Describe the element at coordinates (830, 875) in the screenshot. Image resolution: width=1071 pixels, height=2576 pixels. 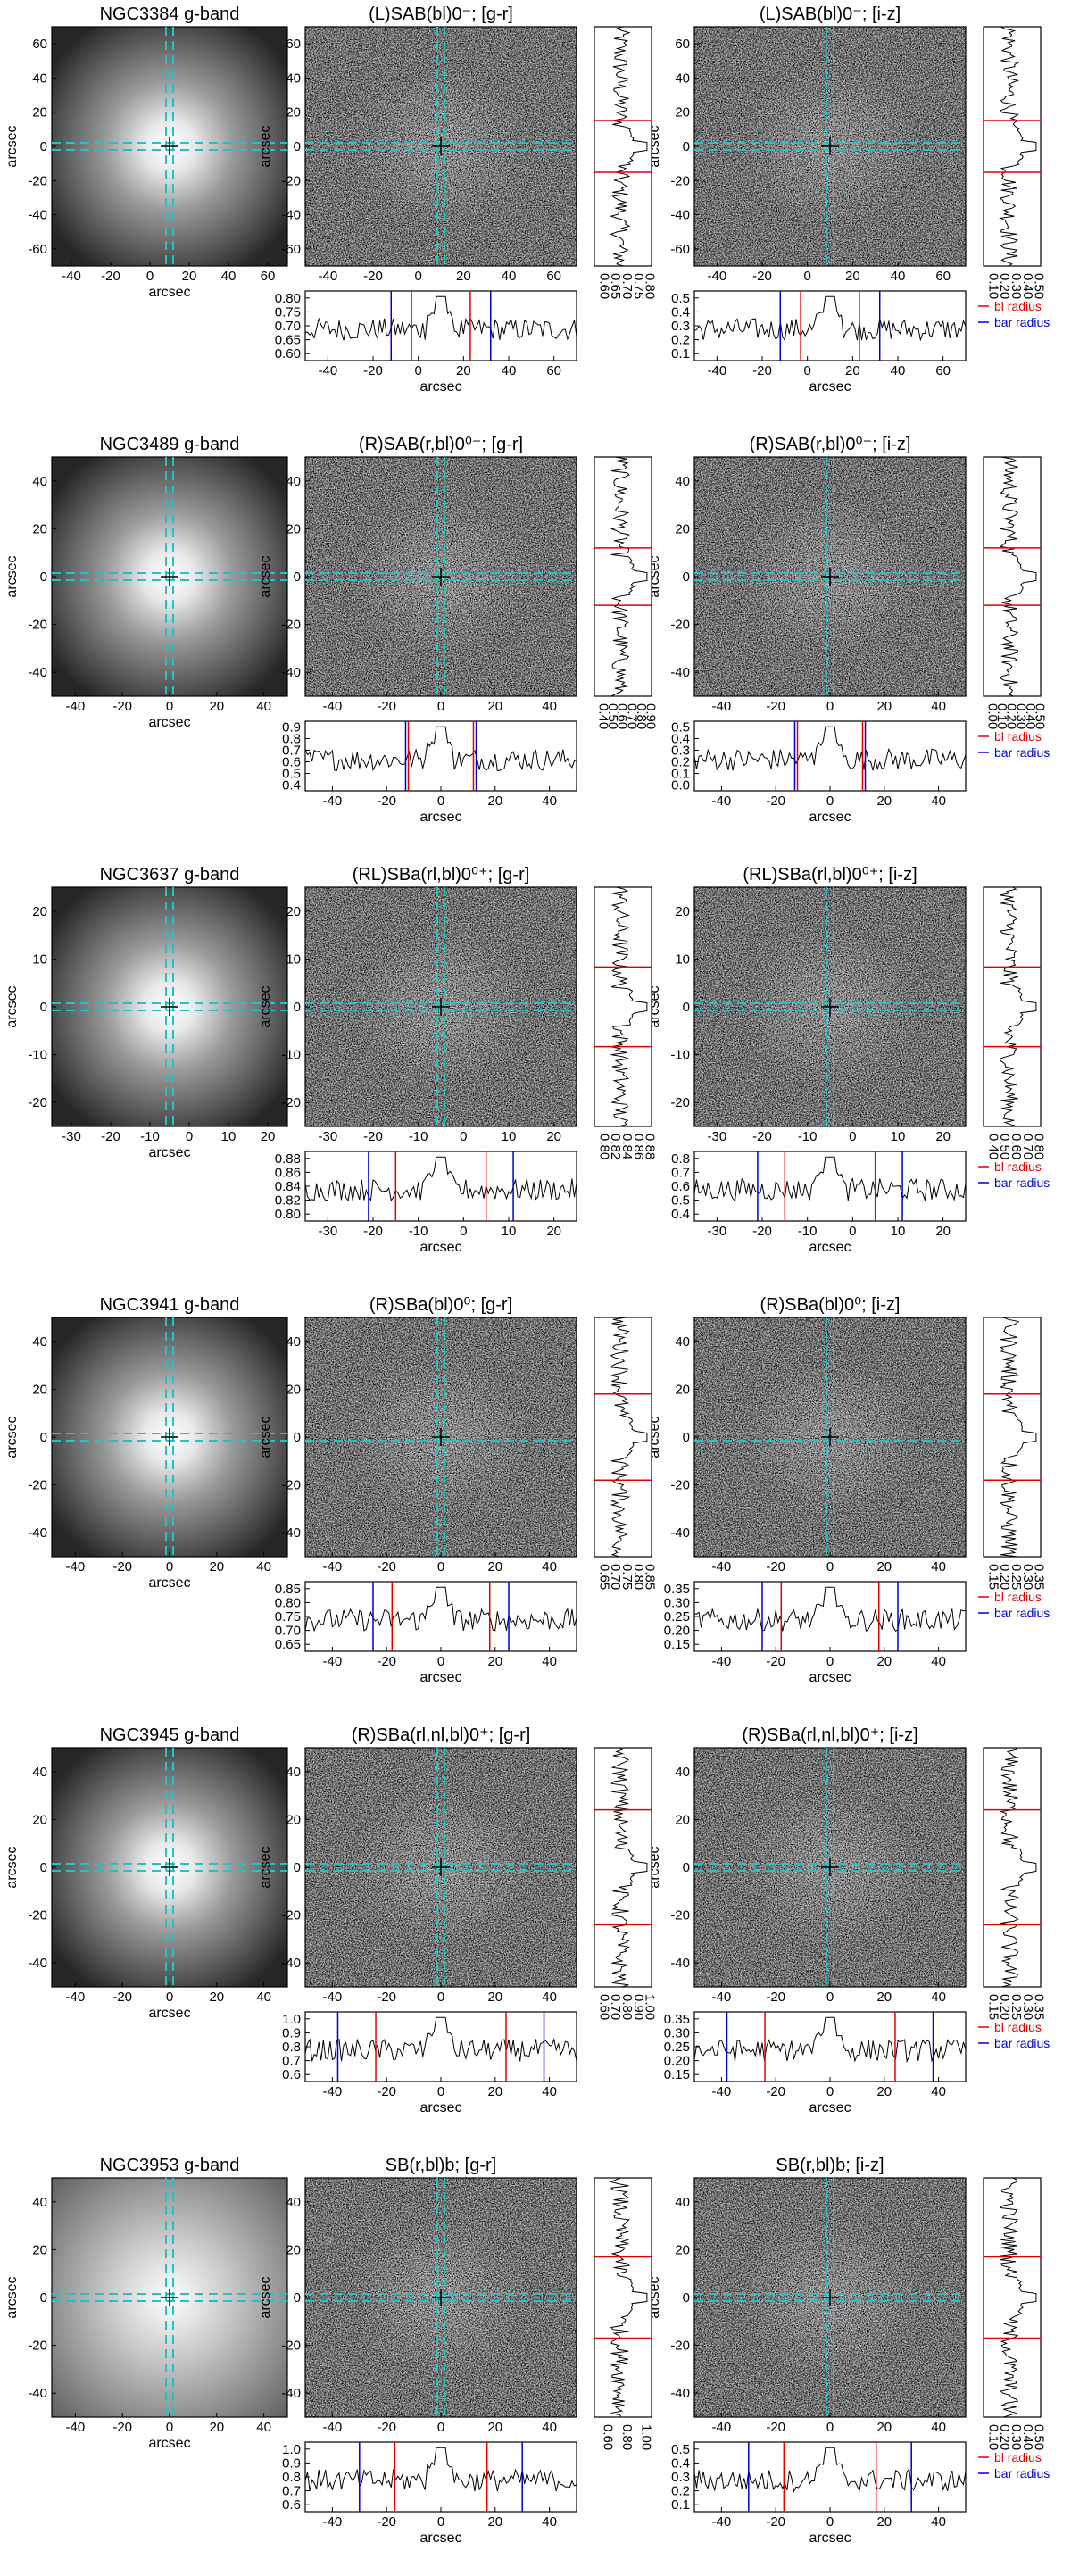
I see `panel-title: (RL)SBa(rl,bl)0⁰⁺; [i-z]` at that location.